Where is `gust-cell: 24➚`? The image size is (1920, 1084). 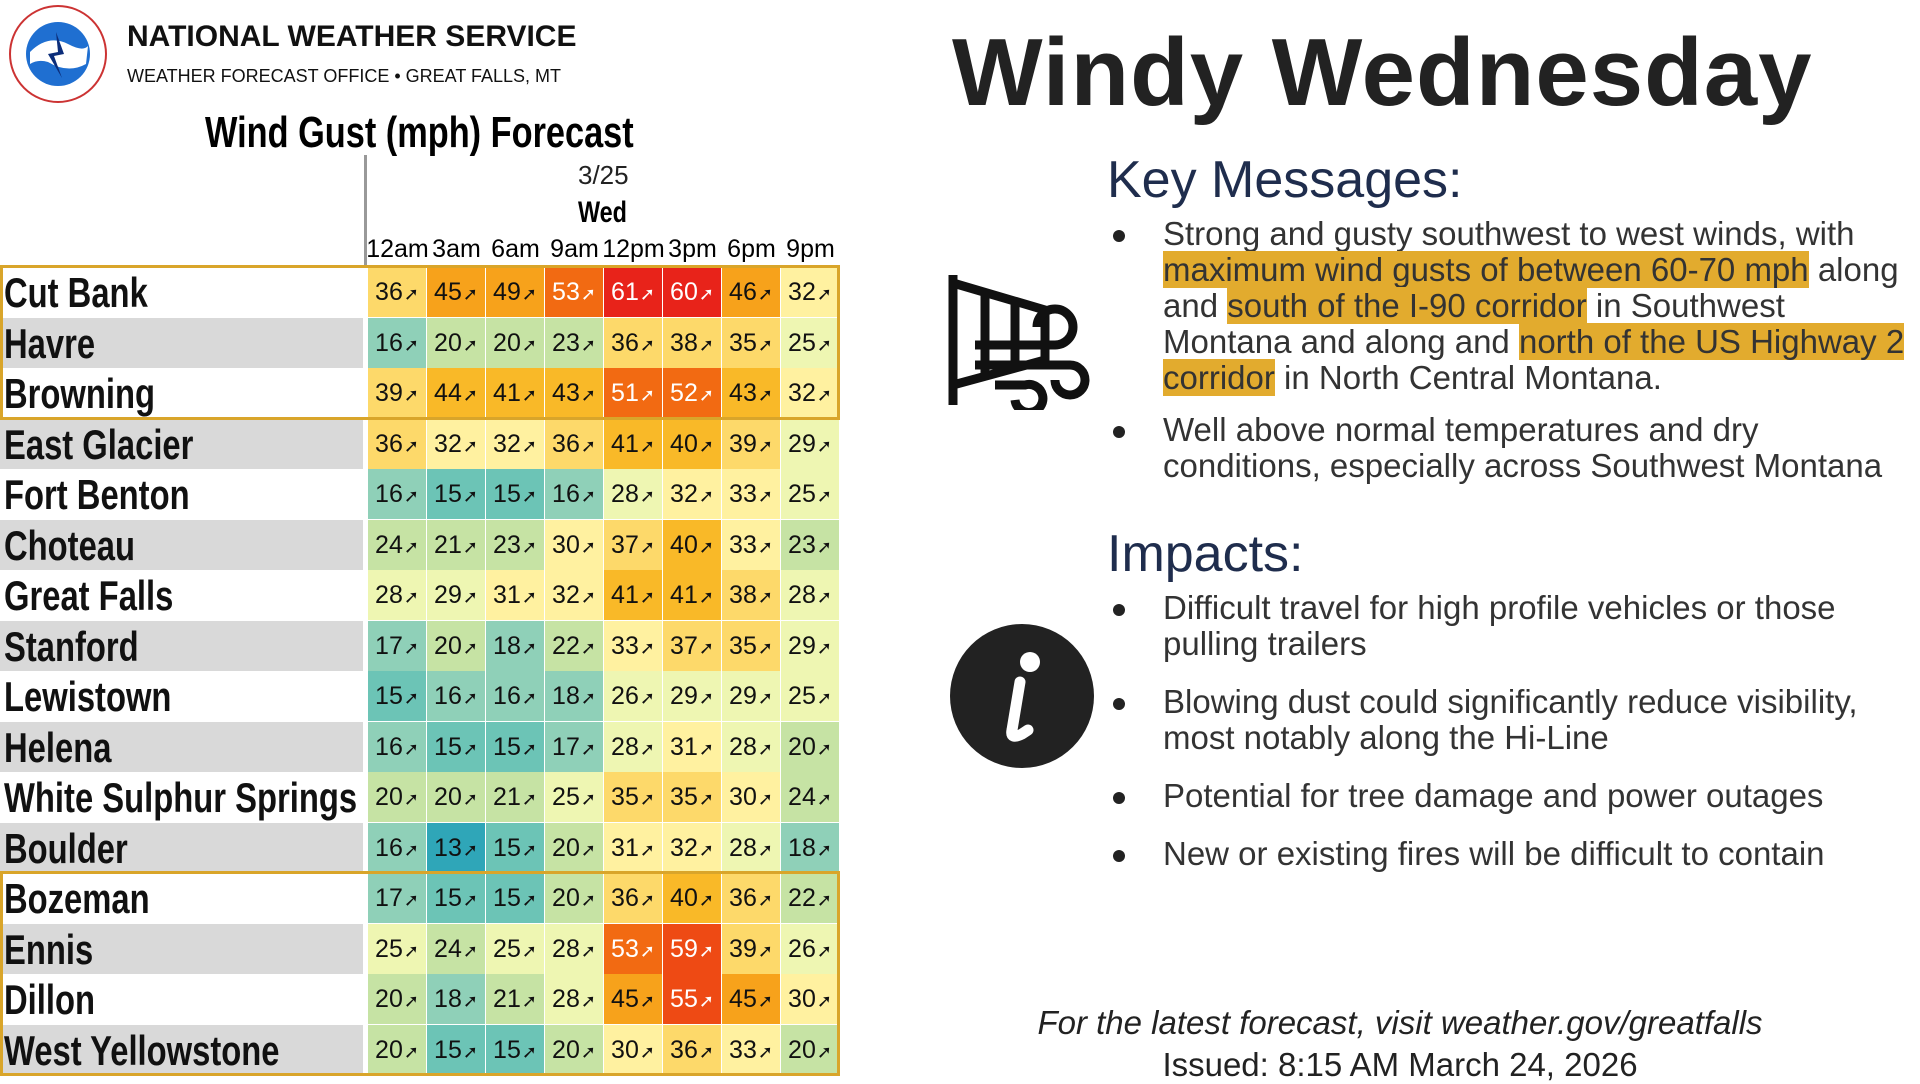 gust-cell: 24➚ is located at coordinates (810, 797).